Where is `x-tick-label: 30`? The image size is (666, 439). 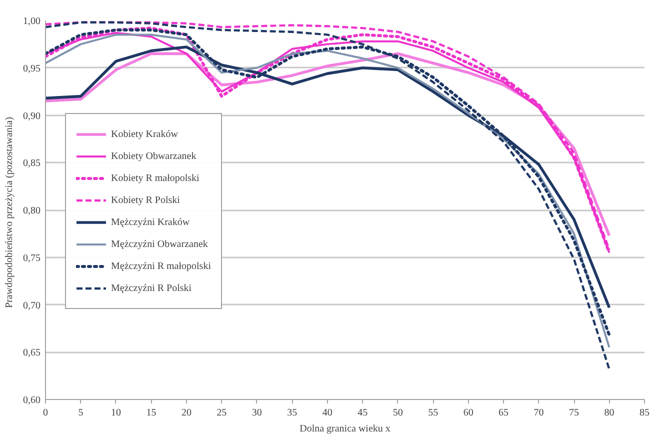
x-tick-label: 30 is located at coordinates (257, 413).